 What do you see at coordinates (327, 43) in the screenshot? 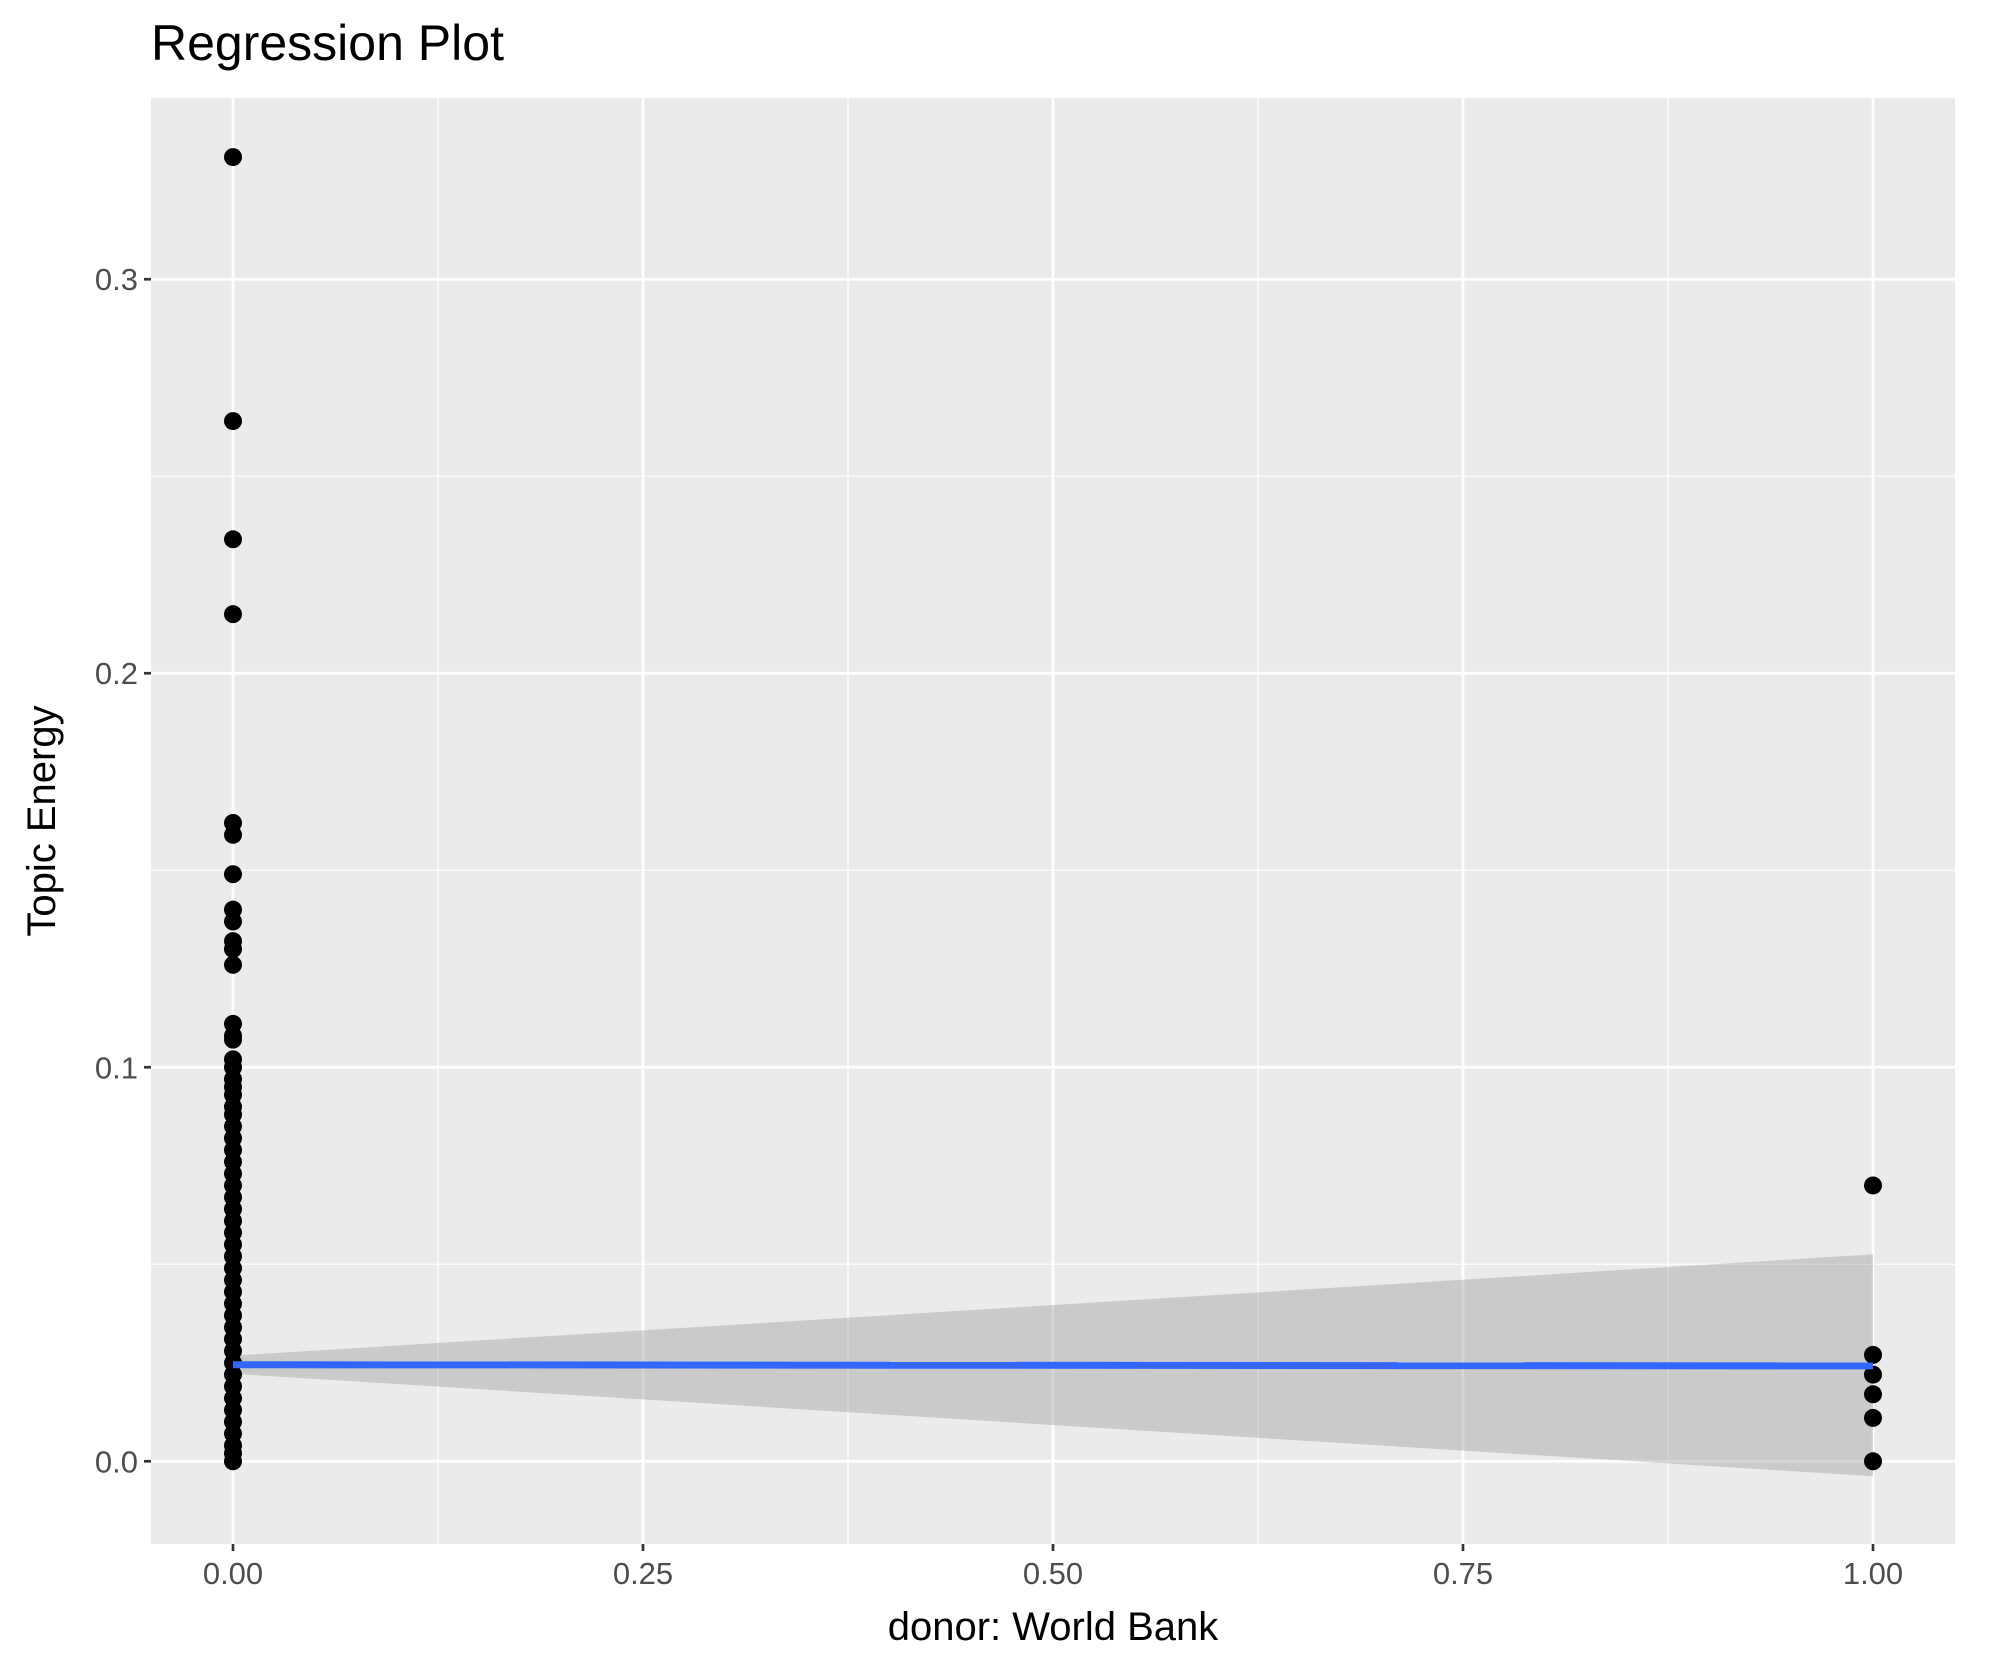
I see `chart-title: Regression Plot` at bounding box center [327, 43].